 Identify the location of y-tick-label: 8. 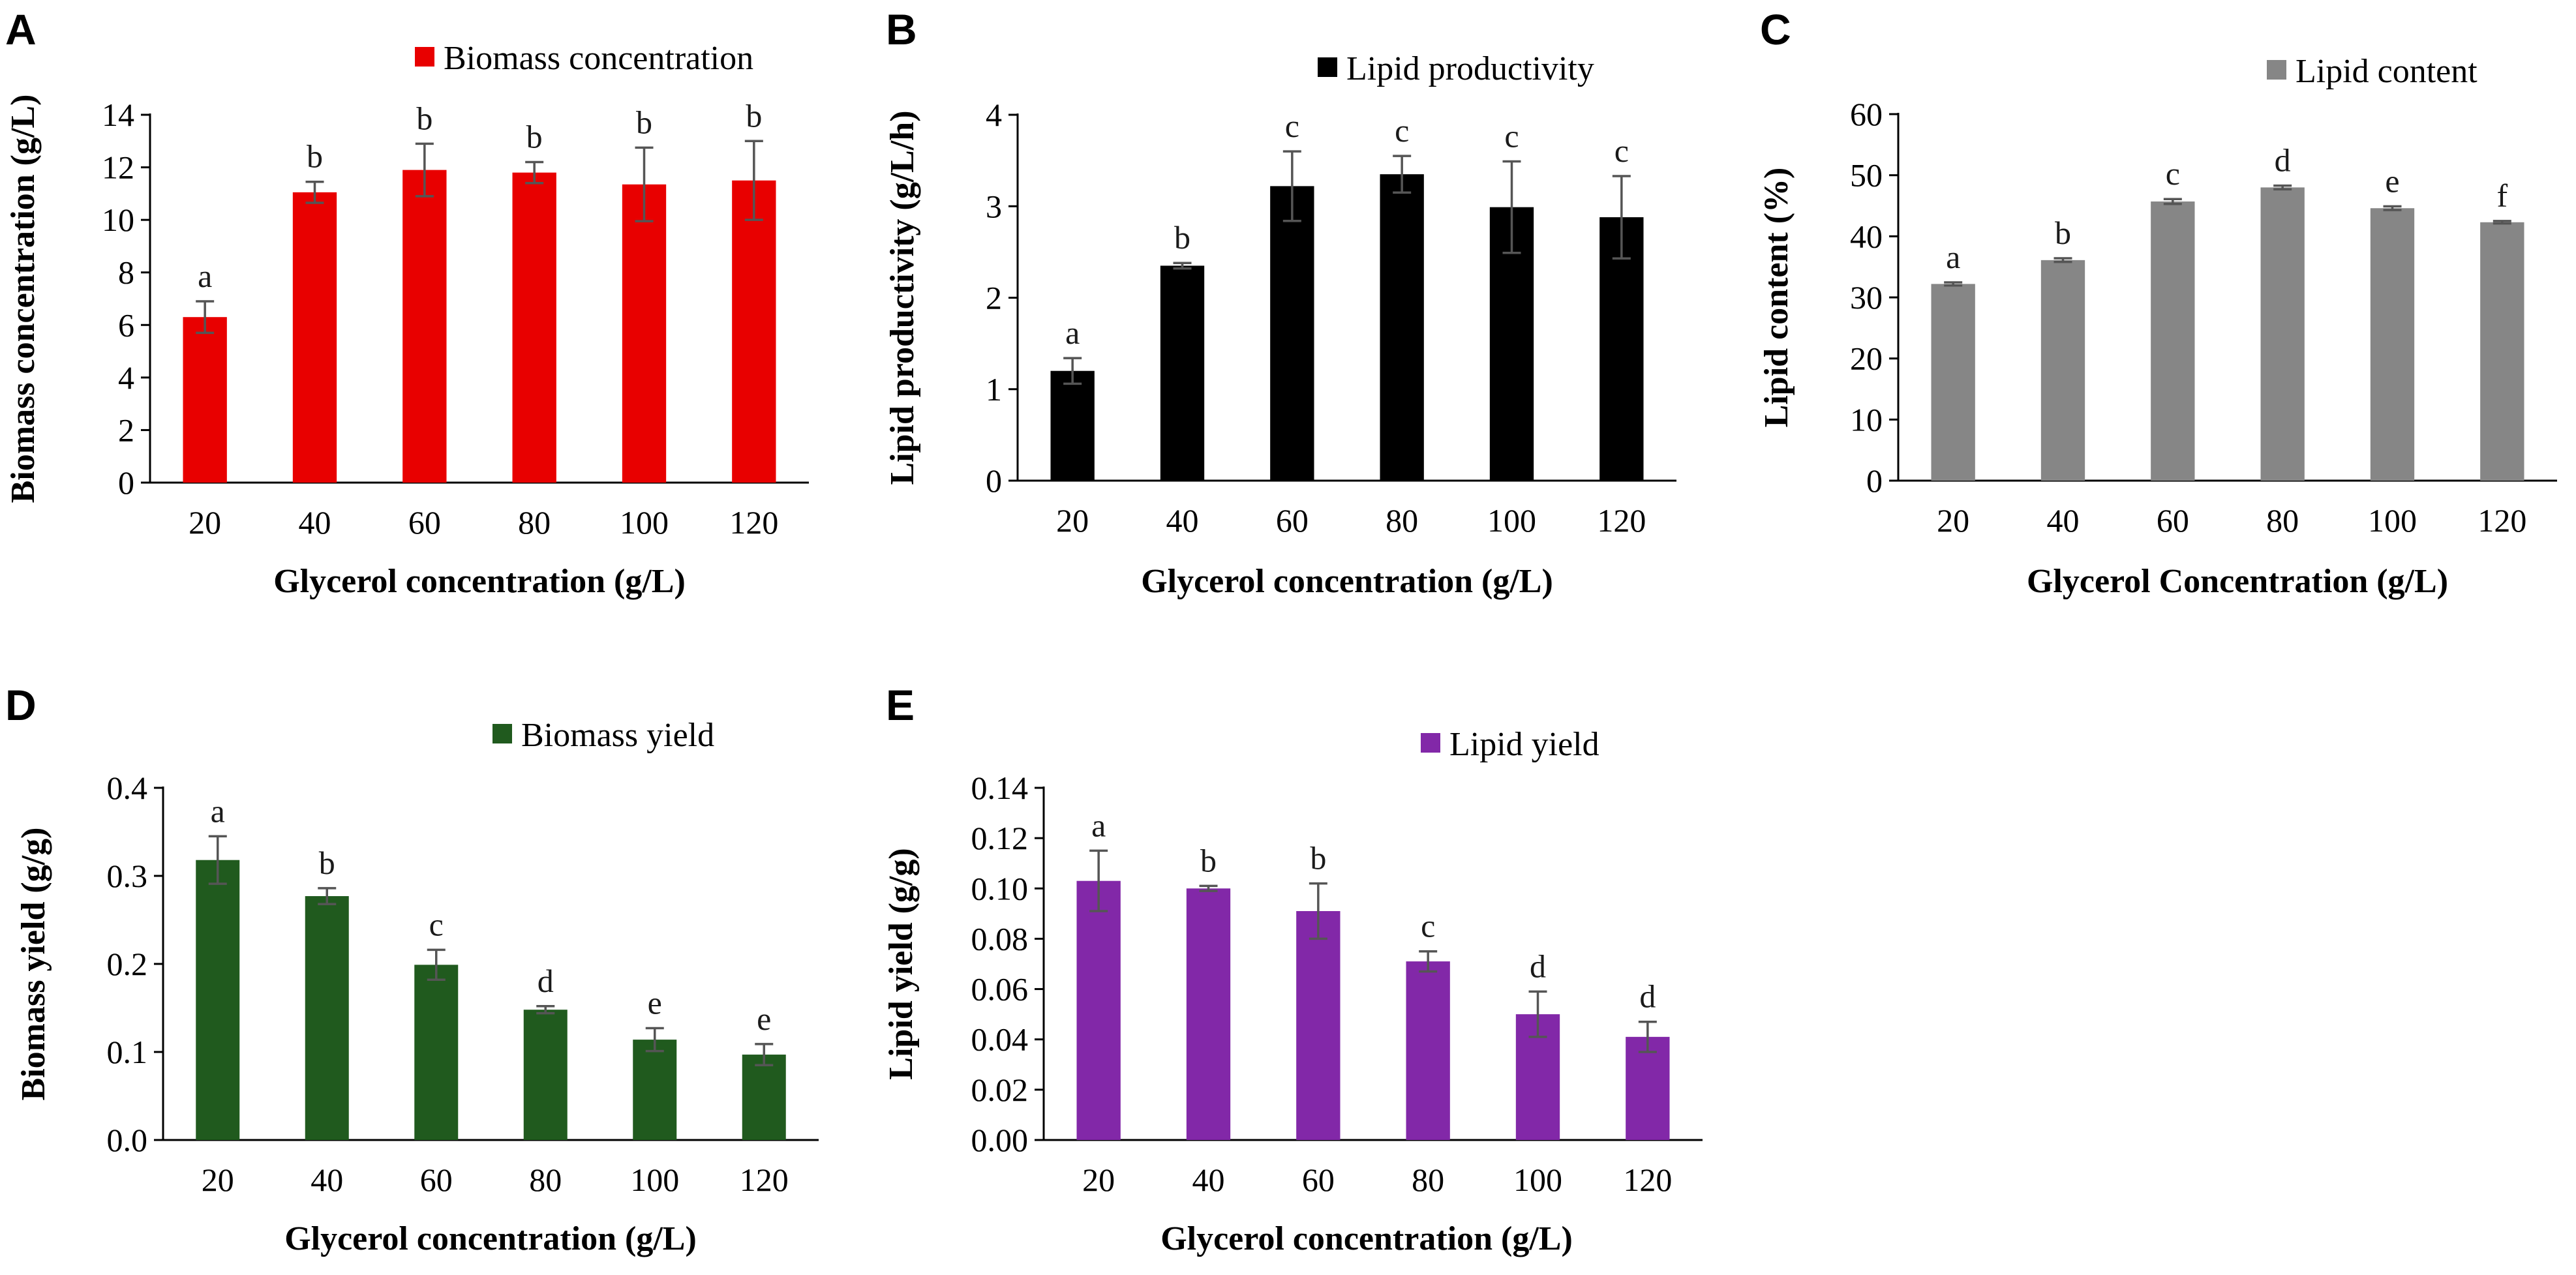
(126, 273).